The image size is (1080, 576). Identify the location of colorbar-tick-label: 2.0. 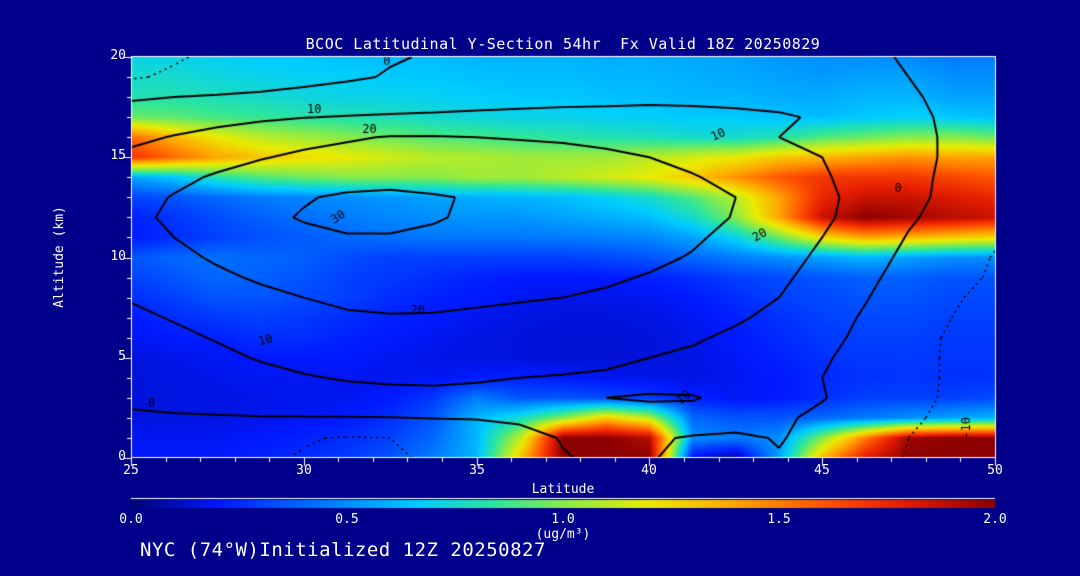
(995, 519).